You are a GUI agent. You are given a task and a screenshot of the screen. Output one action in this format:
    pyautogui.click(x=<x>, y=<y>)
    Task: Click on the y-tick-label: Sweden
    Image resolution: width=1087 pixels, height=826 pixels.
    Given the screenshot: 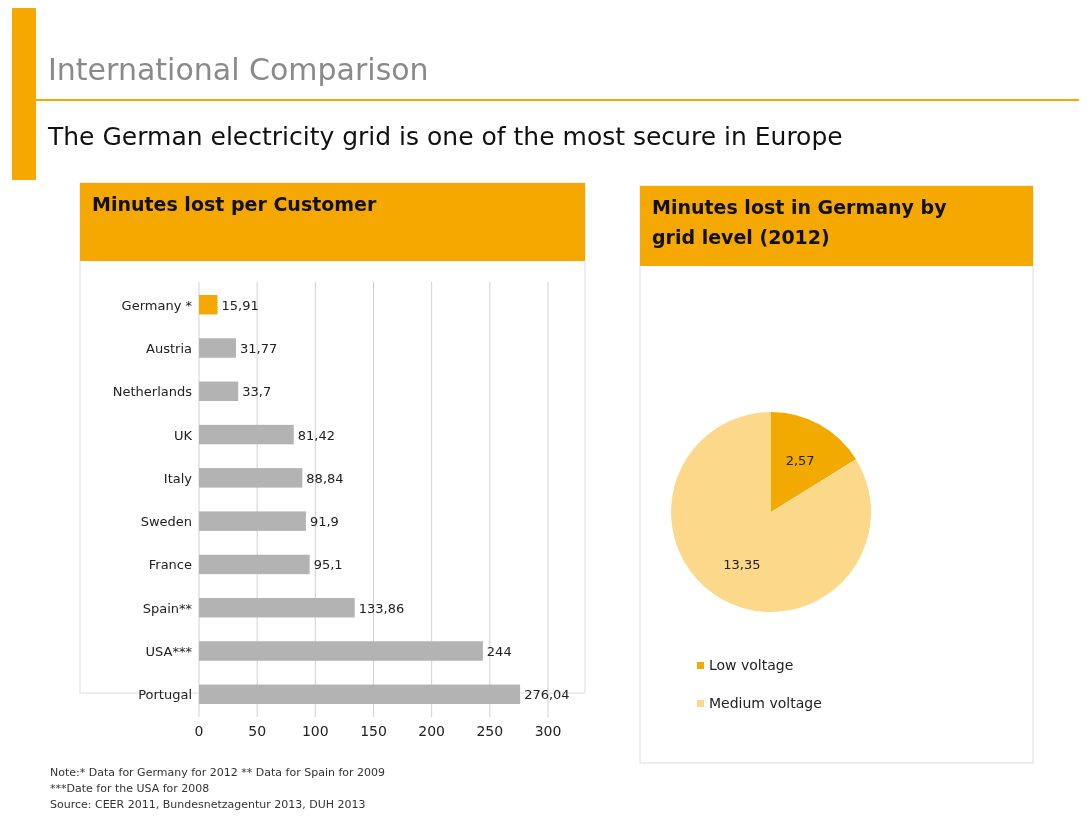 What is the action you would take?
    pyautogui.click(x=166, y=522)
    